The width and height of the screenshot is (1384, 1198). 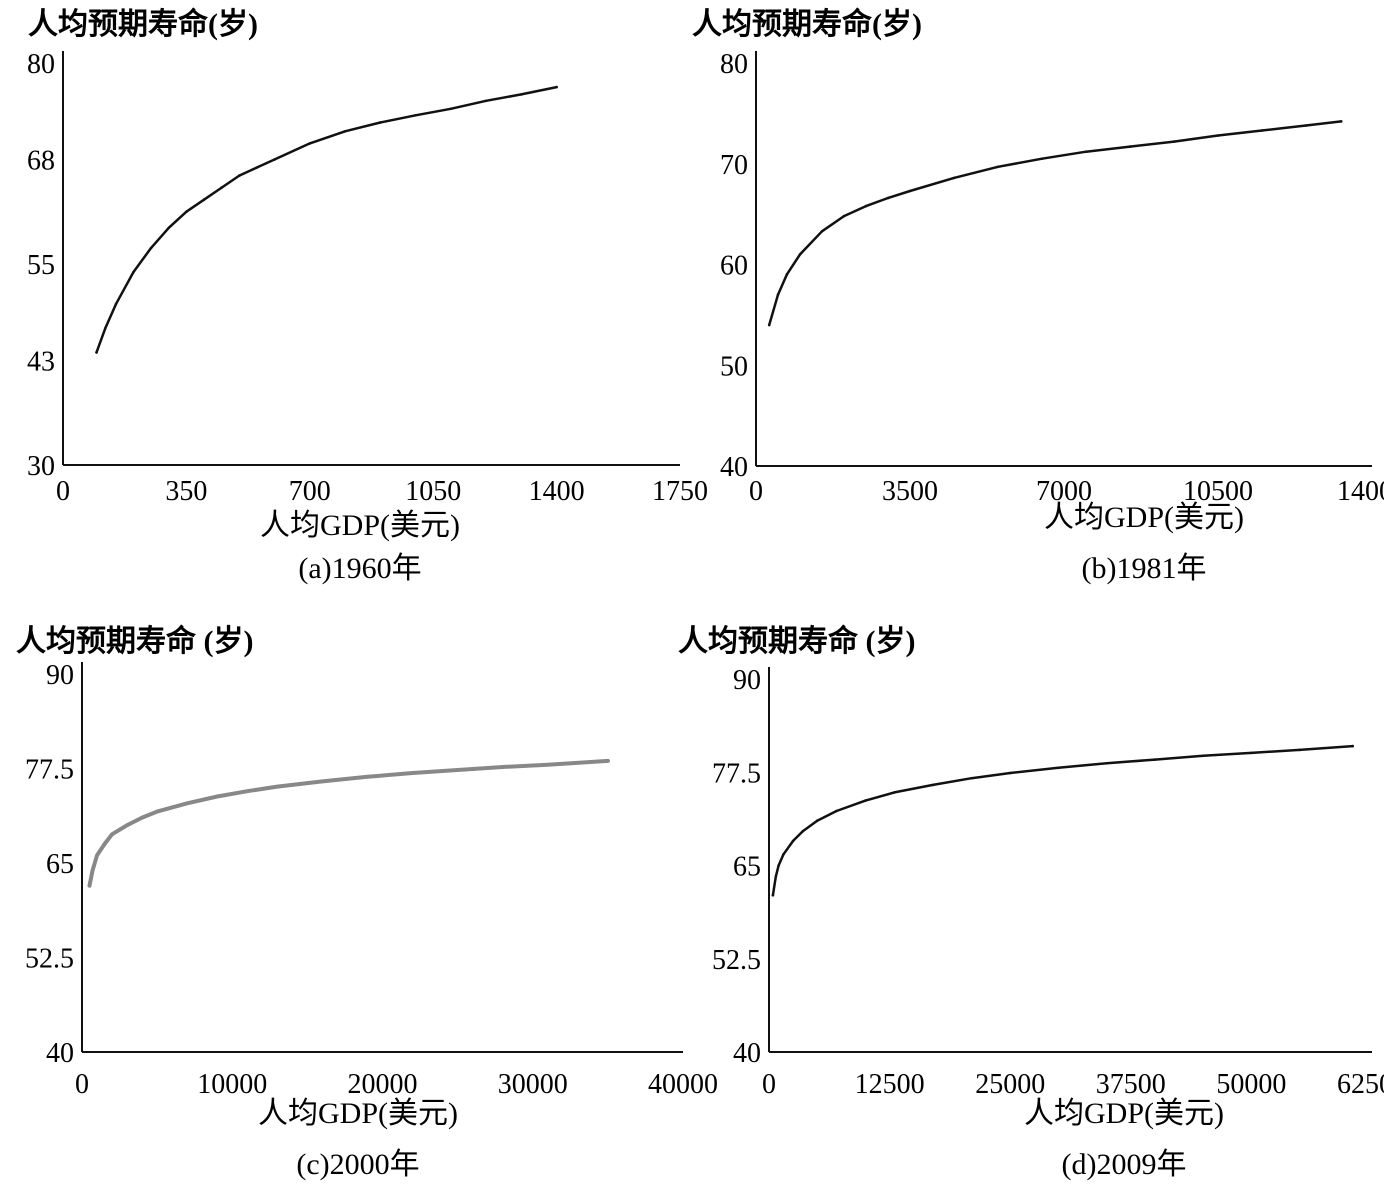 What do you see at coordinates (41, 64) in the screenshot?
I see `y-tick-label: 80` at bounding box center [41, 64].